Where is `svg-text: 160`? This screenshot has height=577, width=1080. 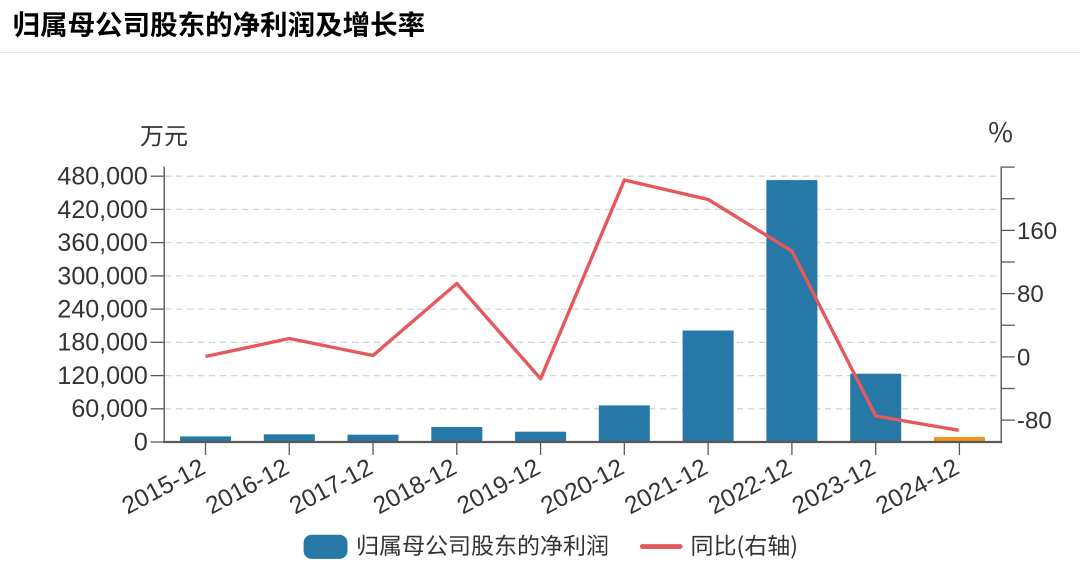
svg-text: 160 is located at coordinates (1037, 231).